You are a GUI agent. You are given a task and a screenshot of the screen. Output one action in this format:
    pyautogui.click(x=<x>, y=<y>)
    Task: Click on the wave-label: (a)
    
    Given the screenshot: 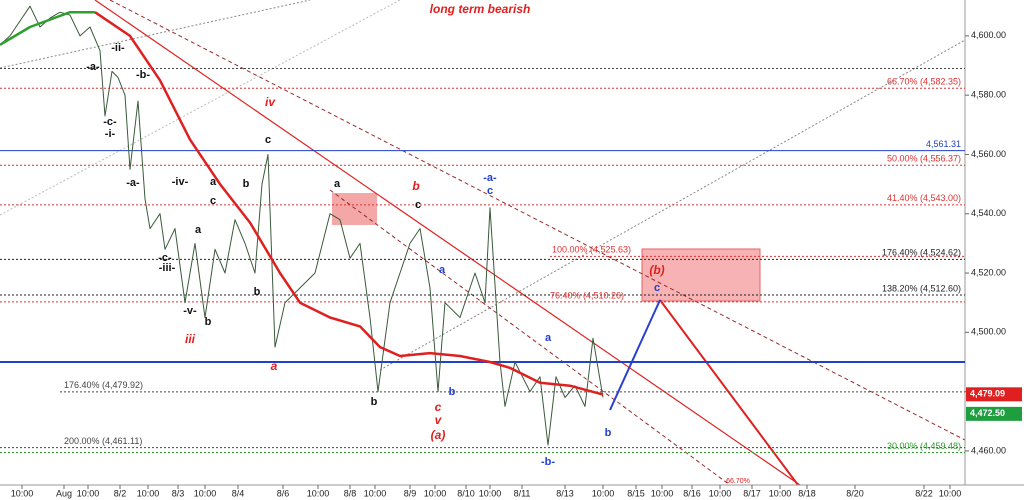 What is the action you would take?
    pyautogui.click(x=438, y=435)
    